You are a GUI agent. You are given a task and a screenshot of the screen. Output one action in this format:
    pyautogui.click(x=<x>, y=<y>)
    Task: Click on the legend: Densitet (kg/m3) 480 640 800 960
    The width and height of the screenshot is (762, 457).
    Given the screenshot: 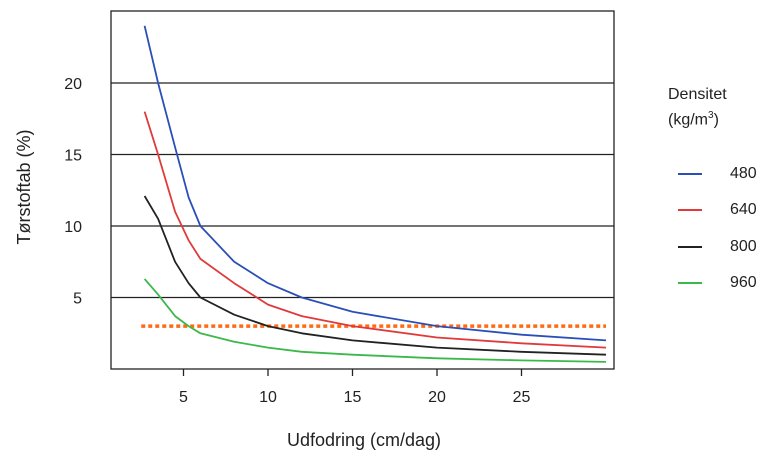 What is the action you would take?
    pyautogui.click(x=712, y=187)
    